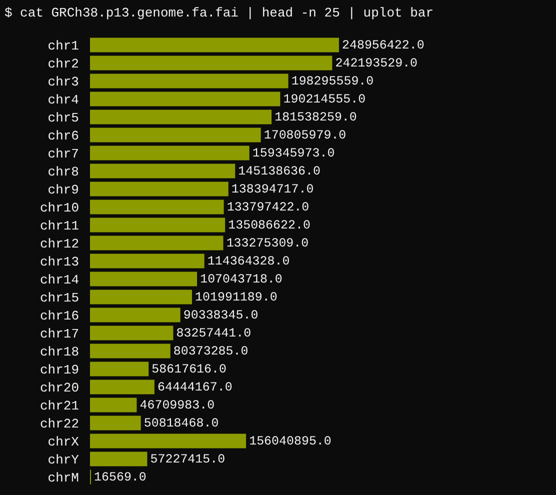 This screenshot has height=495, width=556. Describe the element at coordinates (63, 154) in the screenshot. I see `y-tick-label: chr7` at that location.